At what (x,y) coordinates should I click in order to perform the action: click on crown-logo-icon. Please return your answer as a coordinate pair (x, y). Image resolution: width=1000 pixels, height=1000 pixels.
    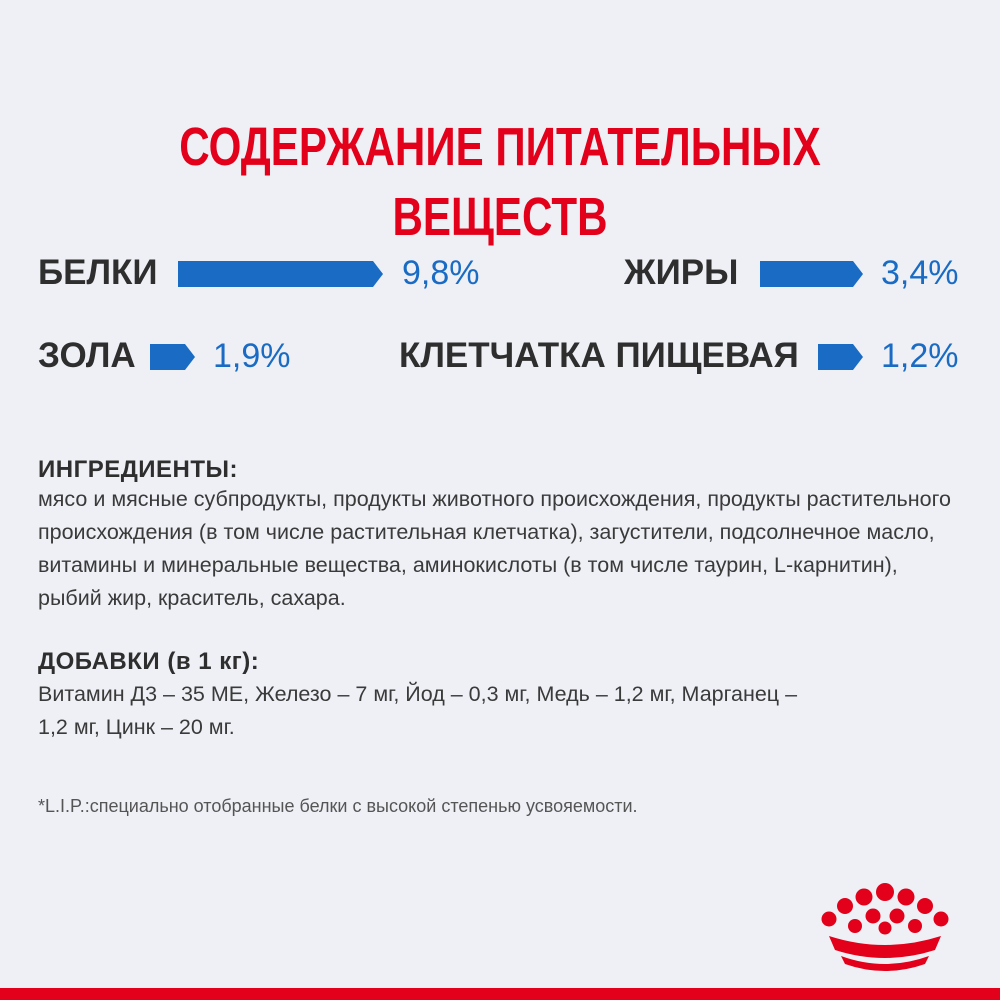
    Looking at the image, I should click on (885, 927).